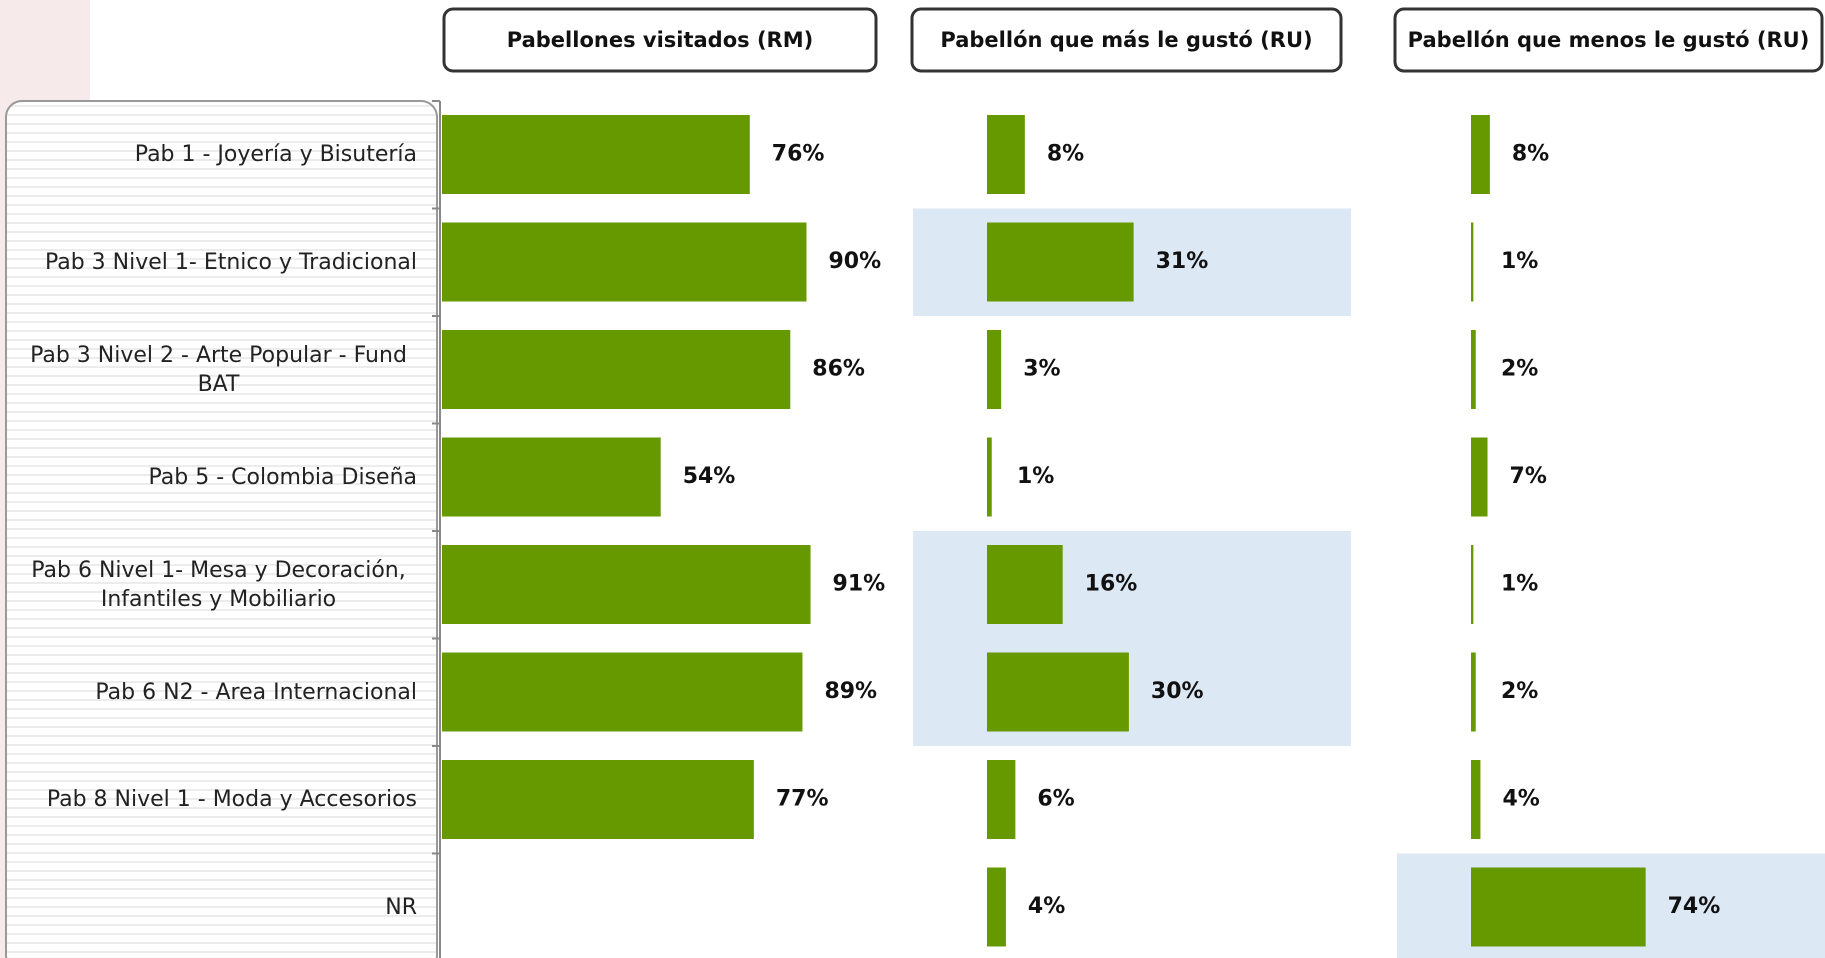  I want to click on panel-title-box: Pabellón que más le gustó (RU), so click(1126, 40).